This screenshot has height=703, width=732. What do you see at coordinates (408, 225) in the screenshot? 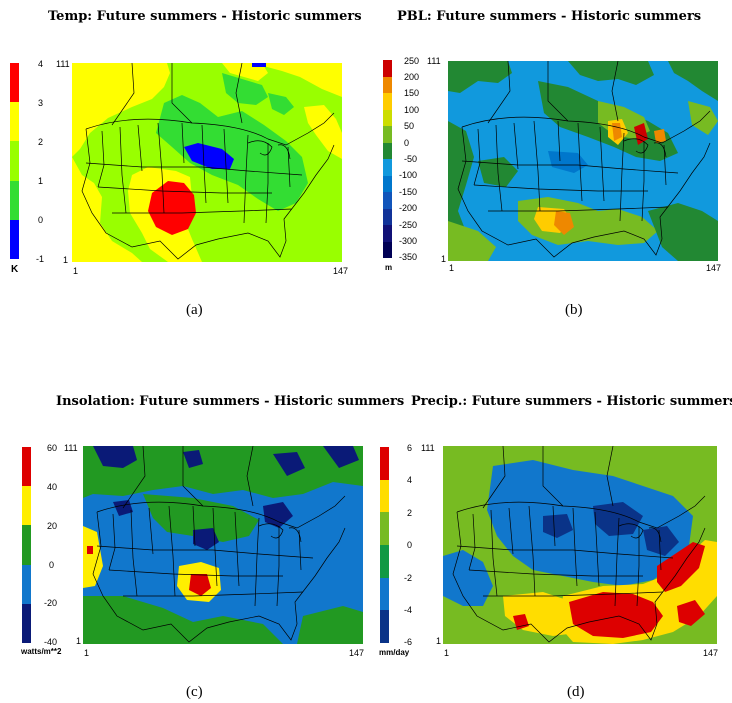
I see `scale-label: -250` at bounding box center [408, 225].